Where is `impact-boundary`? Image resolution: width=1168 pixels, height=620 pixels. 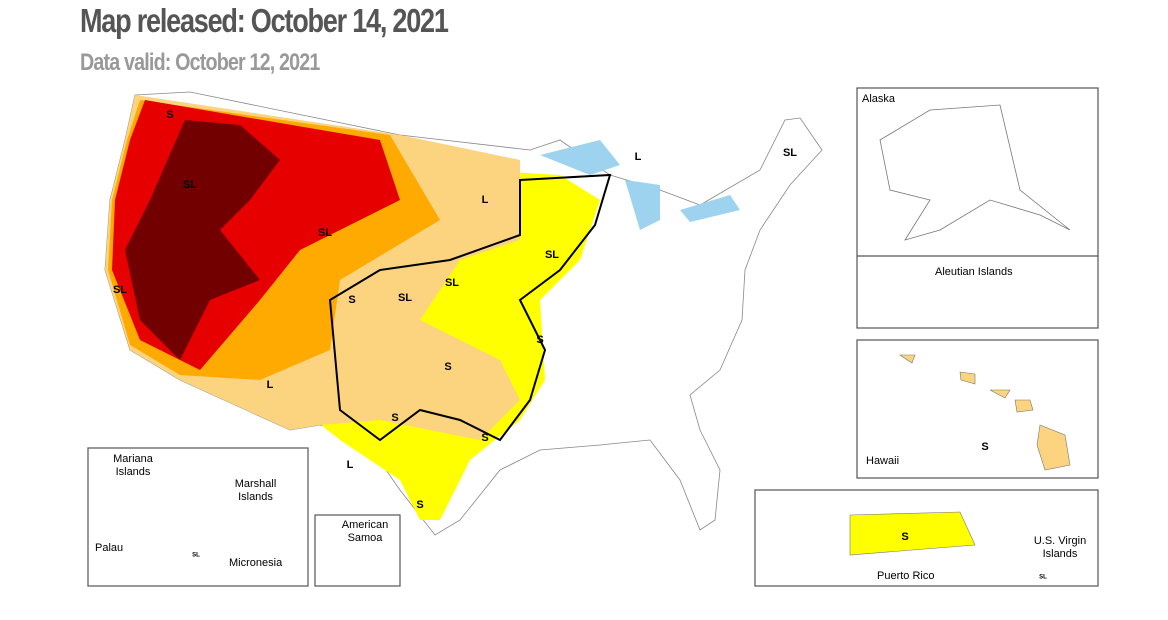
impact-boundary is located at coordinates (470, 307).